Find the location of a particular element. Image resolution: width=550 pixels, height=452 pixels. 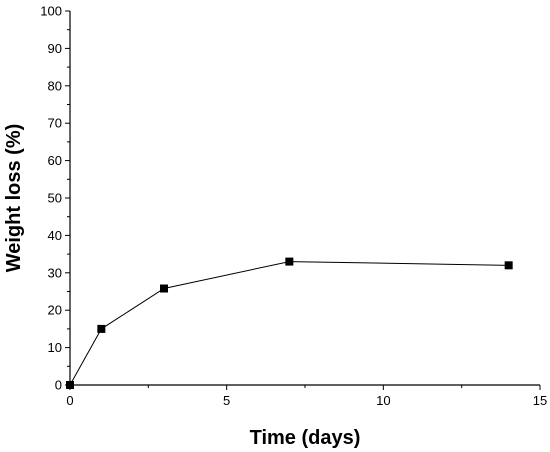

y-tick-label: 80 is located at coordinates (55, 85).